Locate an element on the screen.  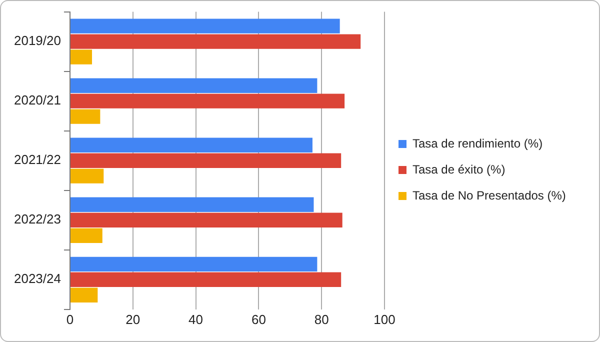
y-tick-label: 2023/24 is located at coordinates (37, 278).